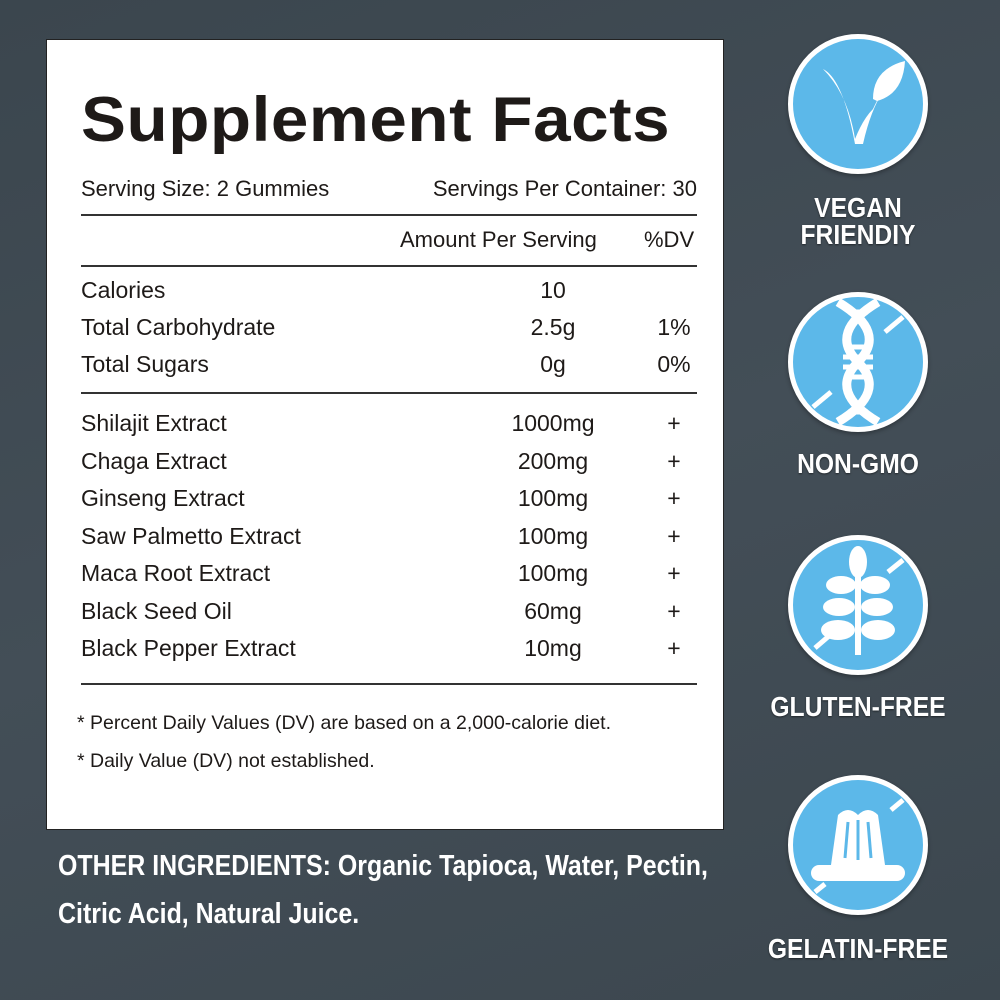  Describe the element at coordinates (858, 207) in the screenshot. I see `badge-label-line: VEGAN` at that location.